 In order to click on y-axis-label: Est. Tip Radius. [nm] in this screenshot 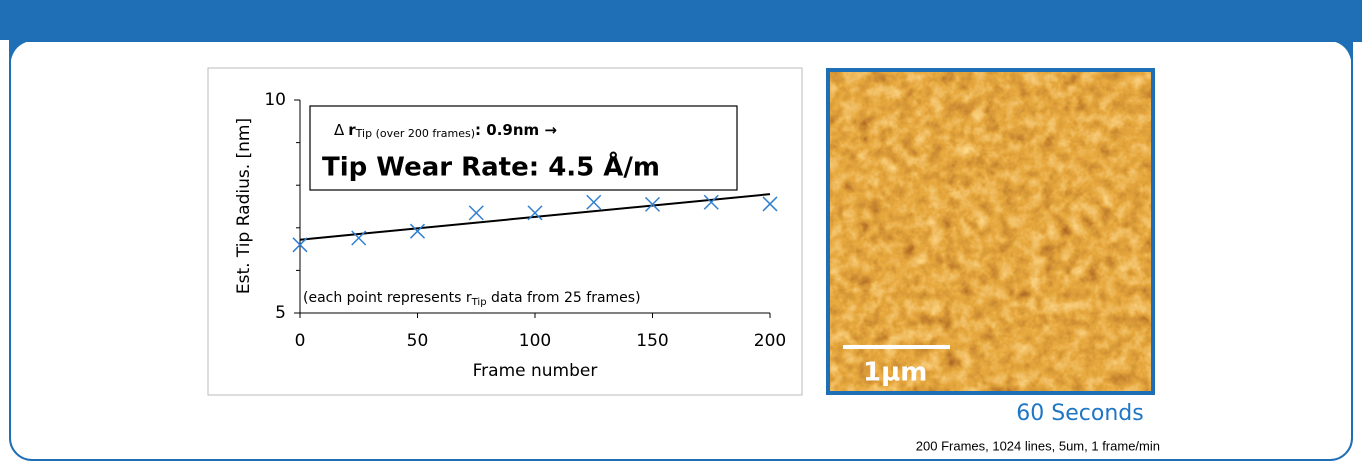, I will do `click(244, 206)`.